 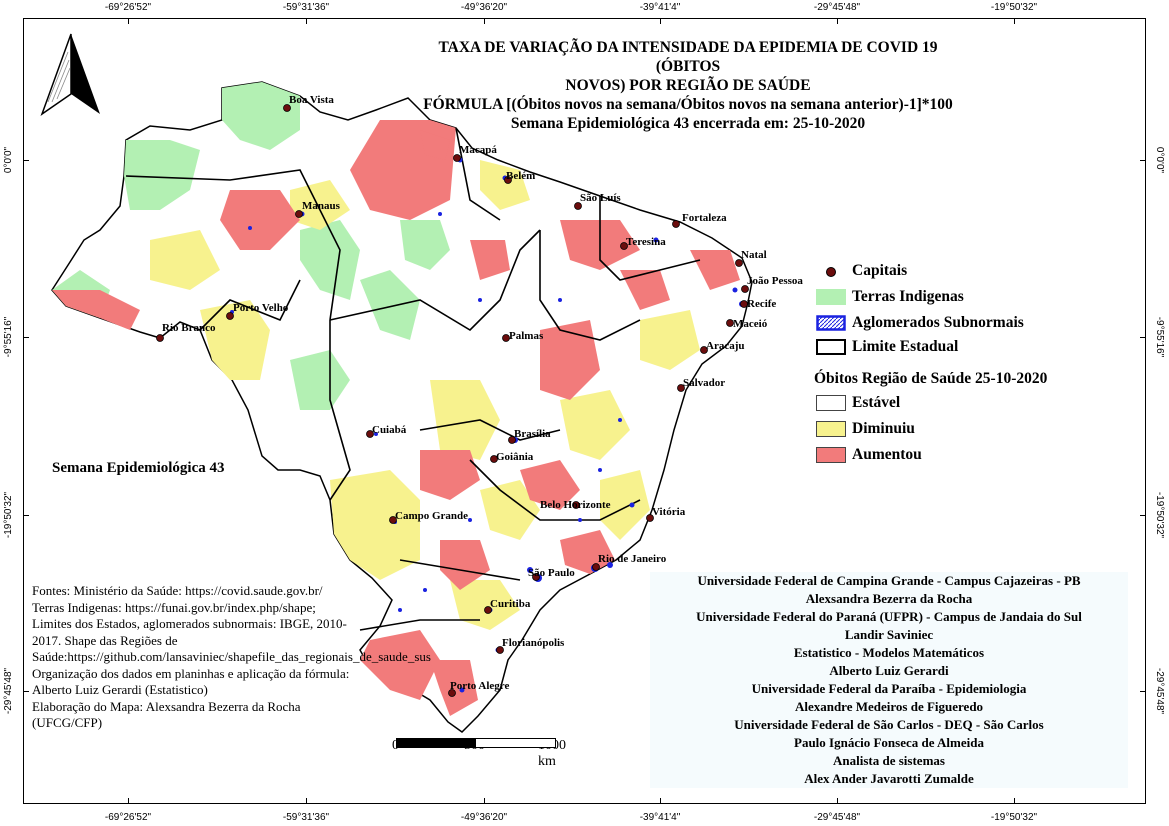 I want to click on legend-category-title: Óbitos Região de Saúde 25-10-2020, so click(x=930, y=380).